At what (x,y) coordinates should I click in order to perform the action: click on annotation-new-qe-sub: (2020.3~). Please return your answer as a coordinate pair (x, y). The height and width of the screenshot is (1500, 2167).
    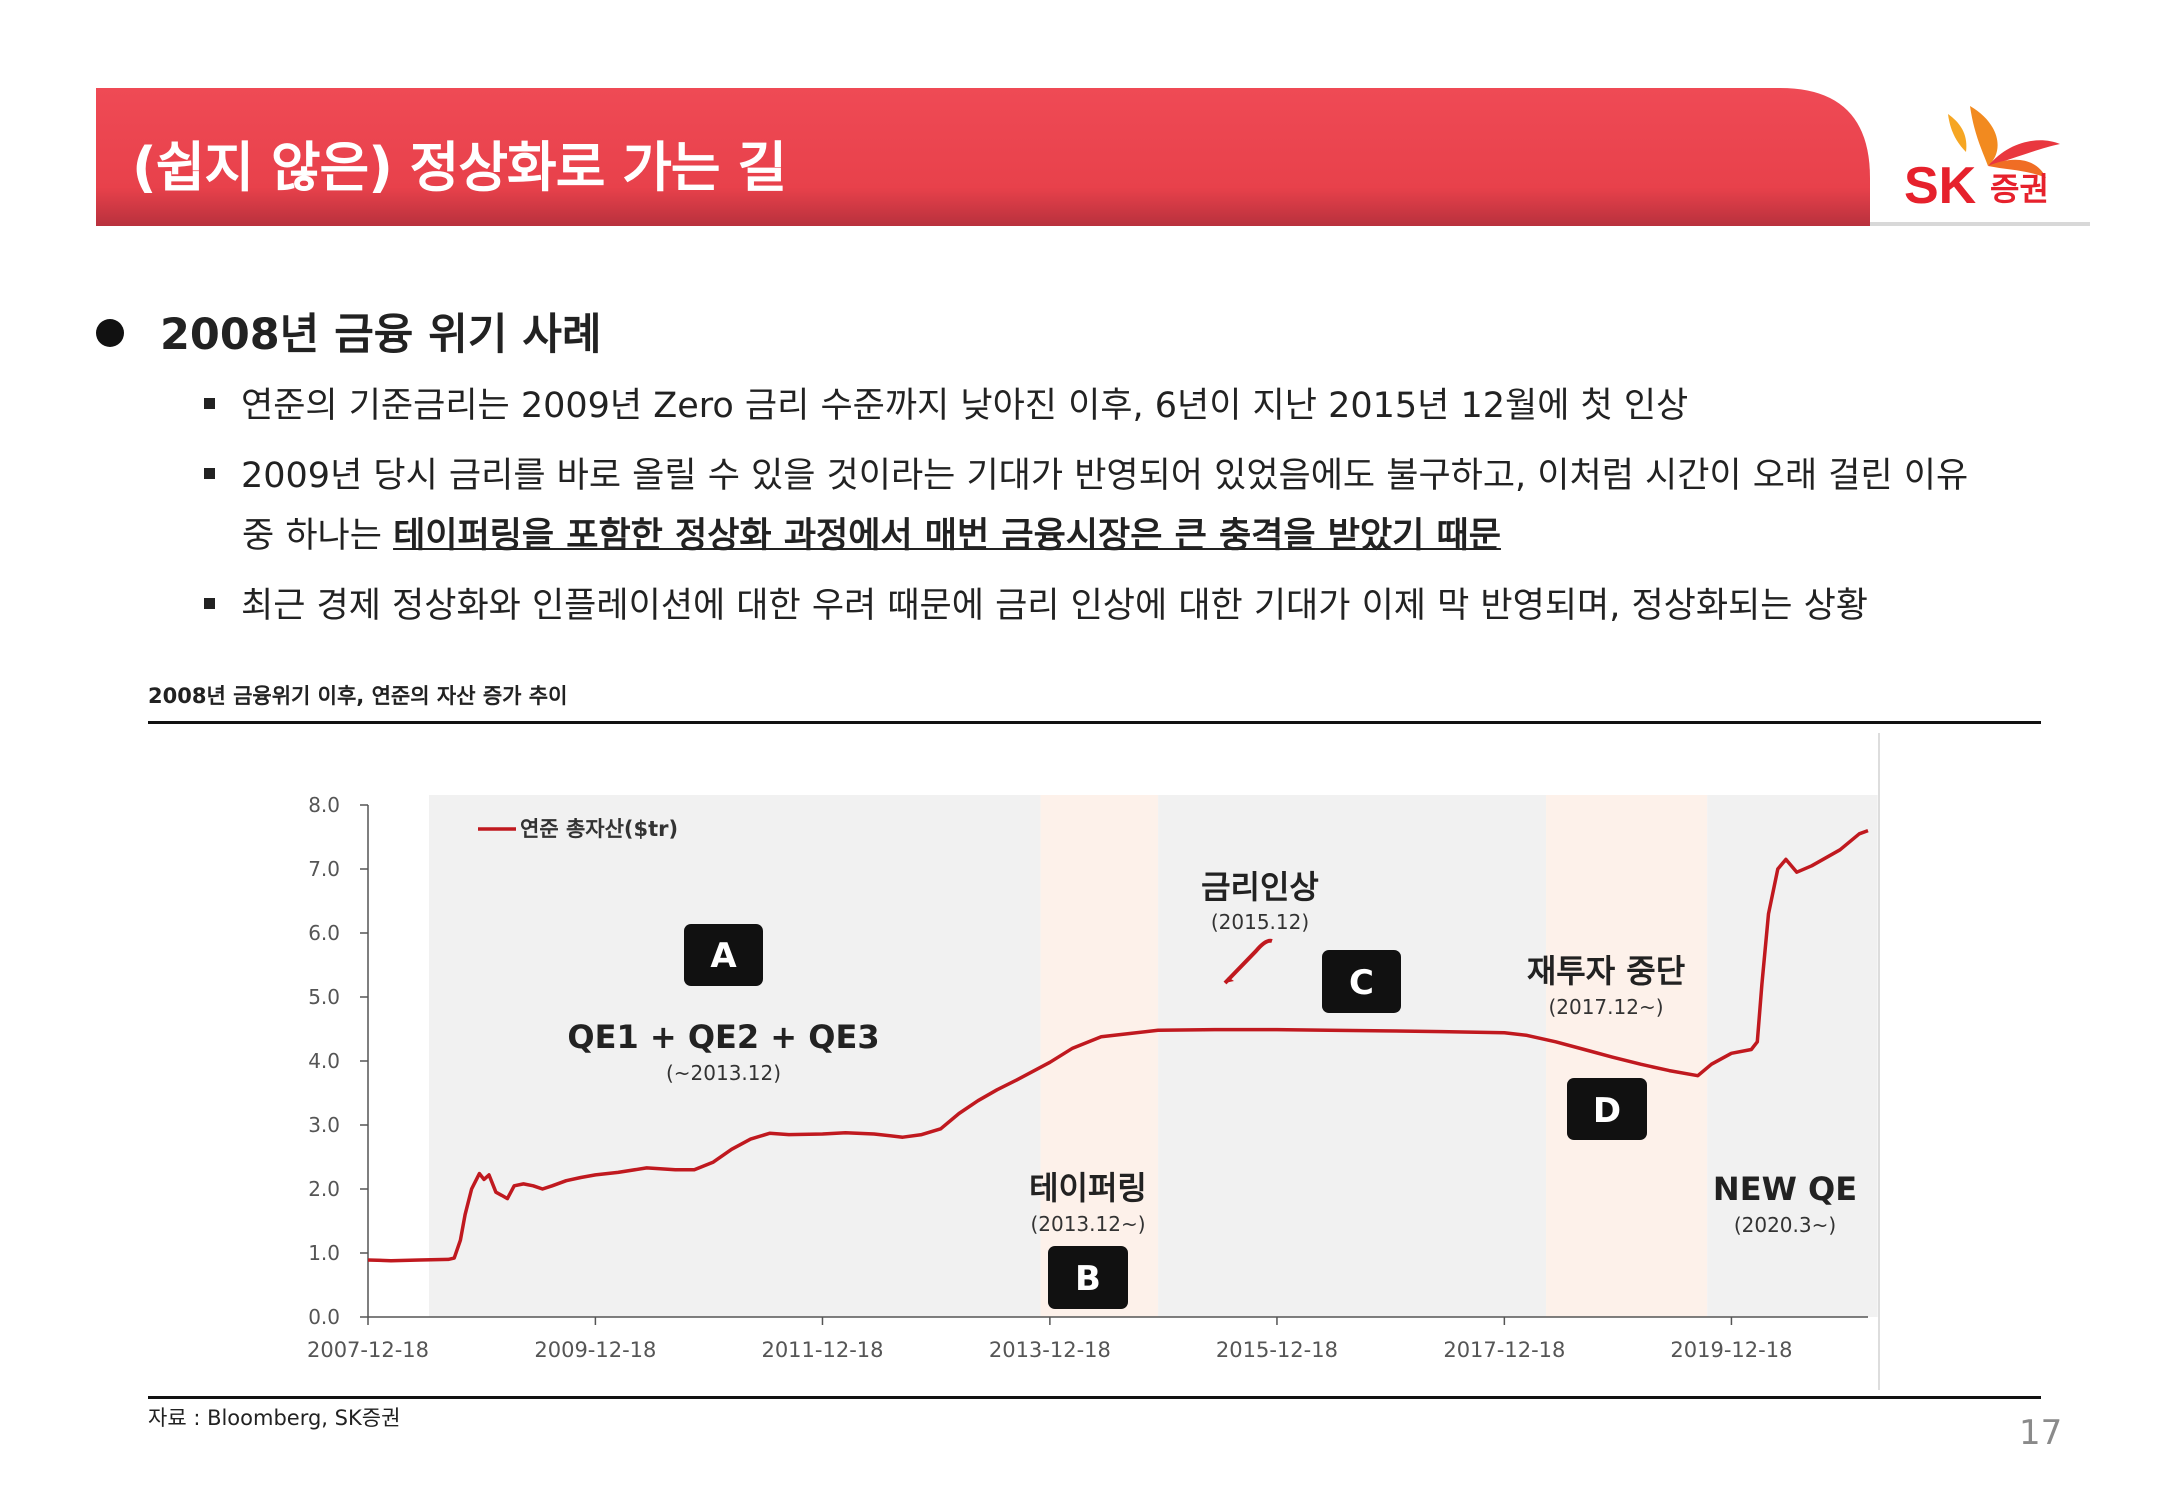
    Looking at the image, I should click on (1785, 1225).